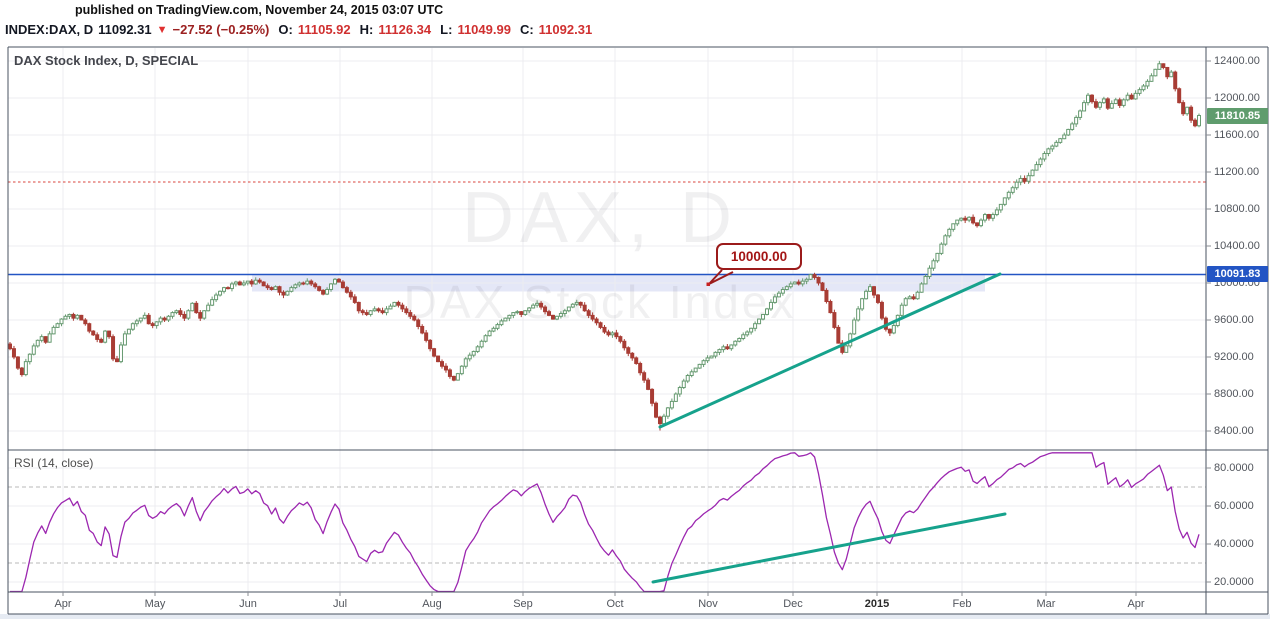  What do you see at coordinates (1237, 208) in the screenshot?
I see `price-axis-label: 10800.00` at bounding box center [1237, 208].